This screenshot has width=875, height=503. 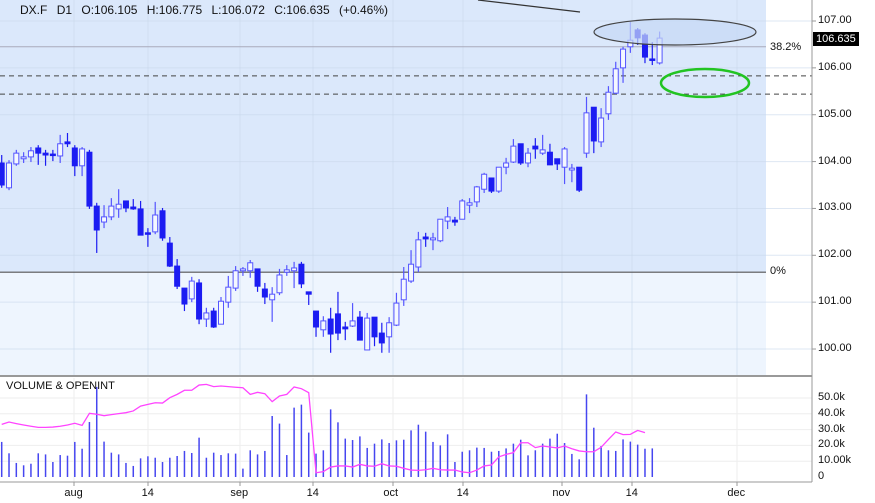 I want to click on last-price-tag: 106.635, so click(x=836, y=39).